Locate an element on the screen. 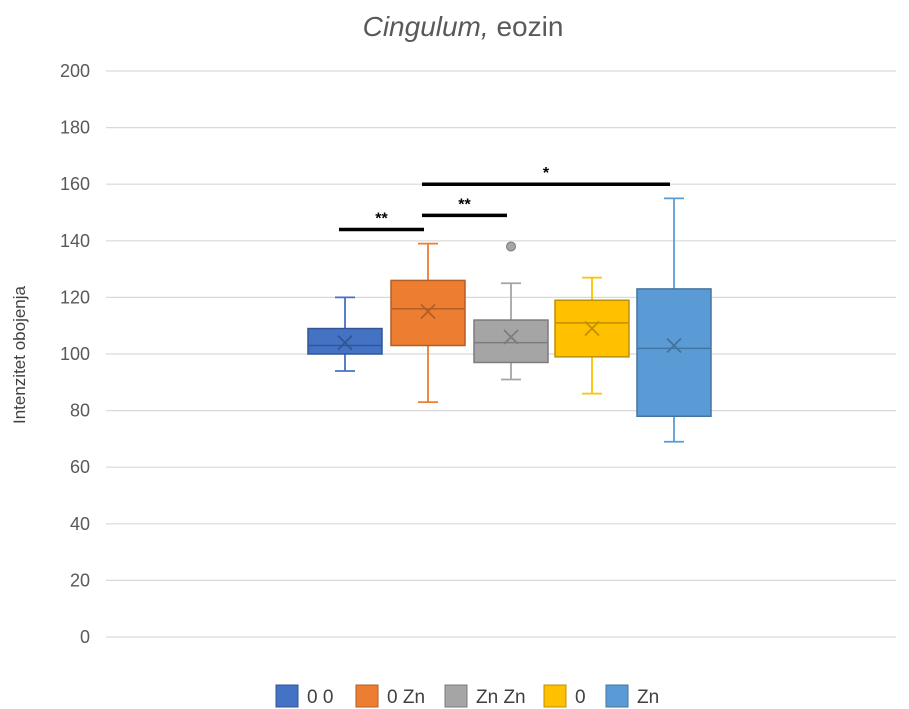 This screenshot has height=709, width=909. box-0-zn is located at coordinates (428, 323).